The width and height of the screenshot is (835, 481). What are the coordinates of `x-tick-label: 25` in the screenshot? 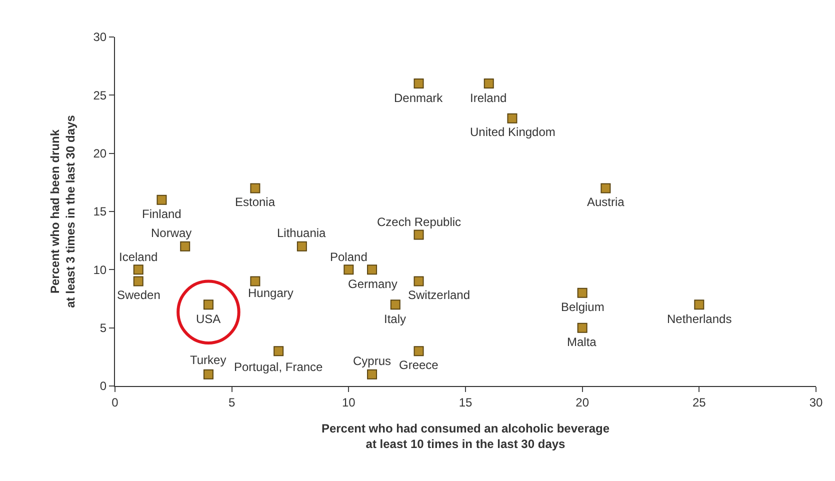 It's located at (699, 402).